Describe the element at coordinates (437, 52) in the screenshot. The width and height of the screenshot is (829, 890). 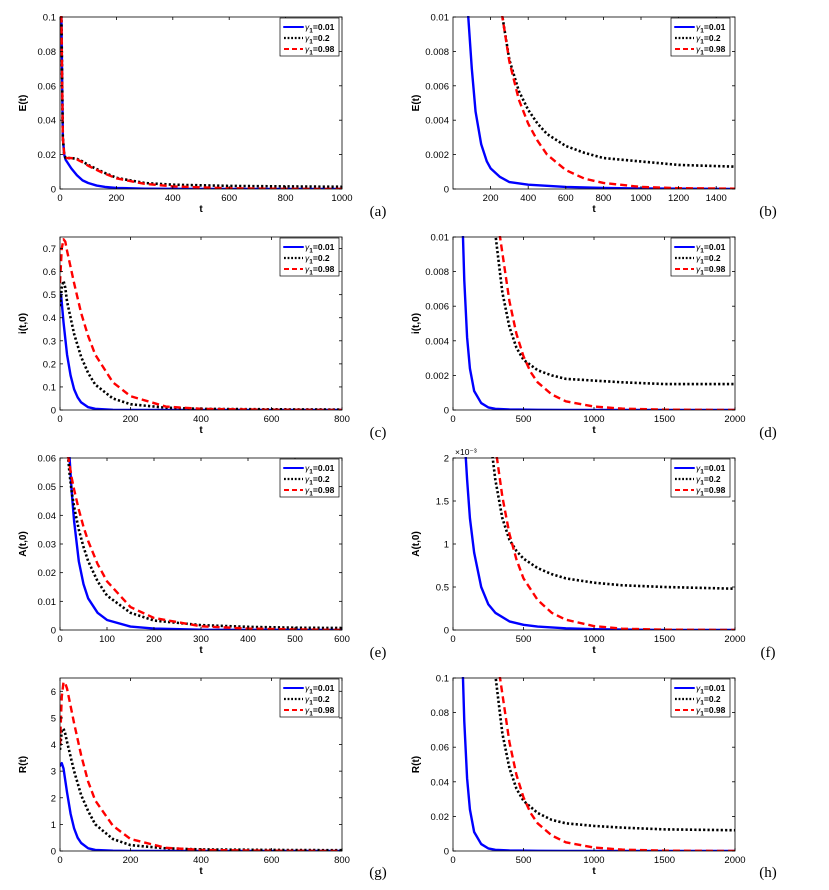
I see `y-tick-label: 0.008` at that location.